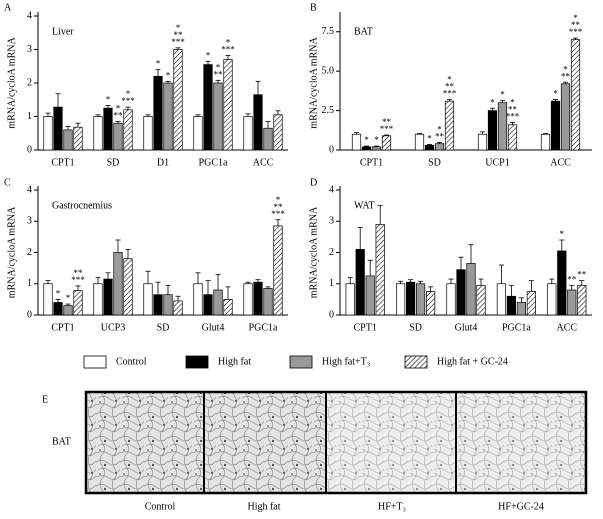  Describe the element at coordinates (371, 162) in the screenshot. I see `x-tick-label: CPT1` at that location.